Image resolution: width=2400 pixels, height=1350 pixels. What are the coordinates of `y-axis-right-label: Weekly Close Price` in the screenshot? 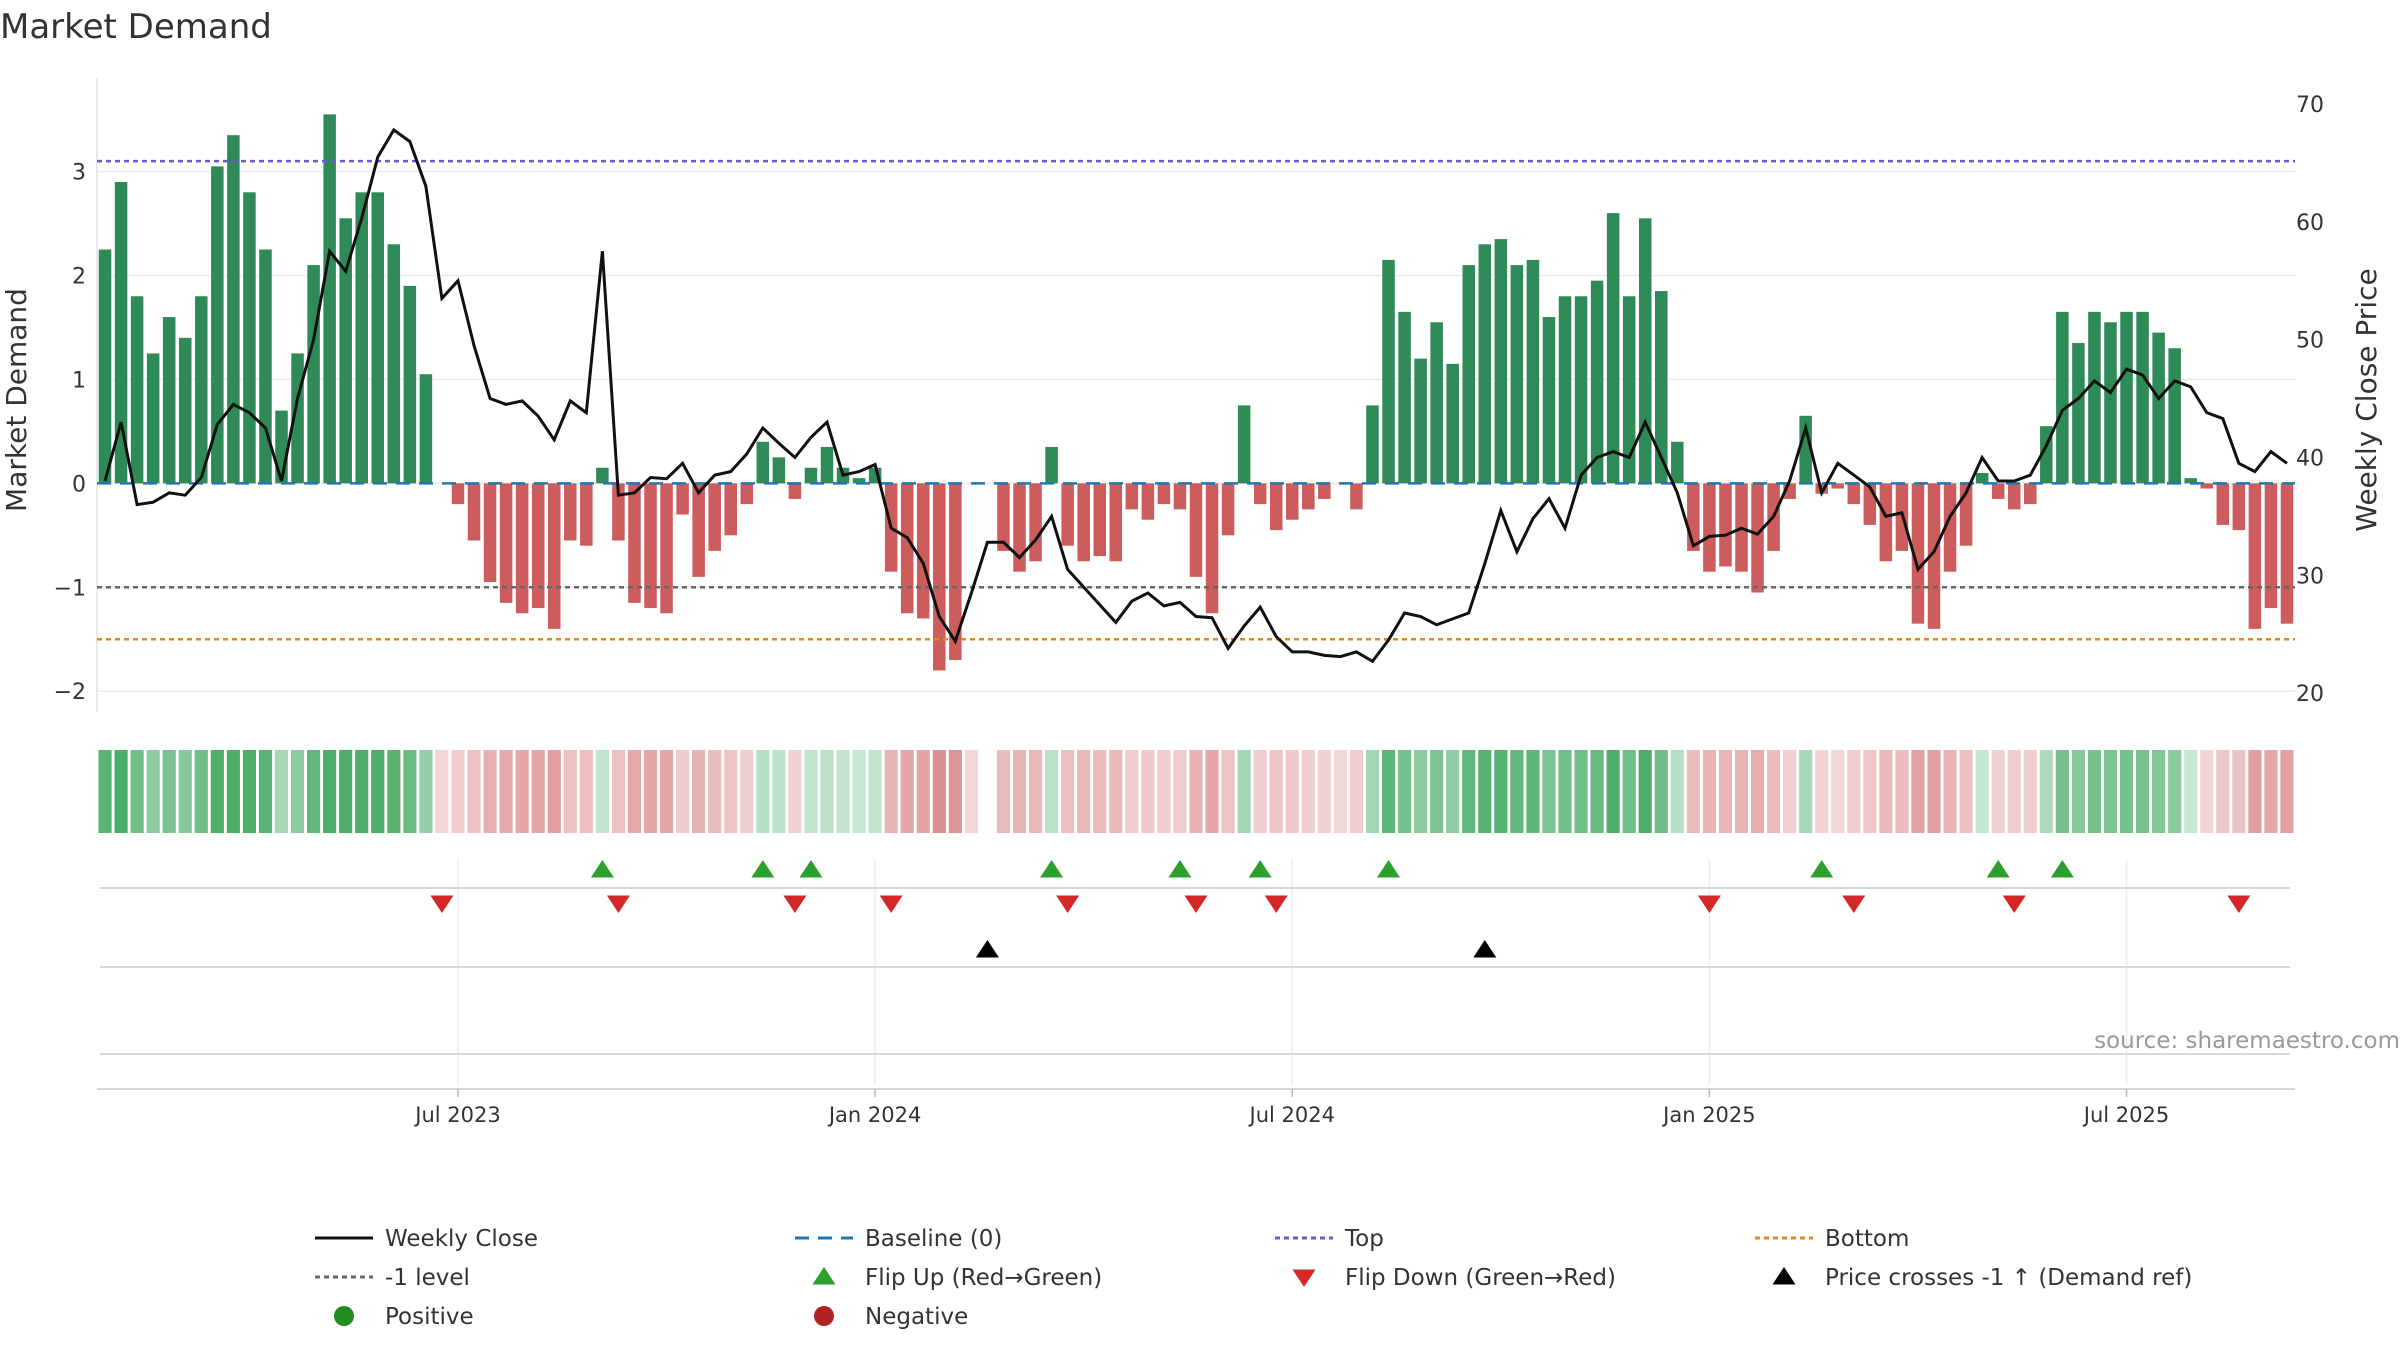 It's located at (2366, 399).